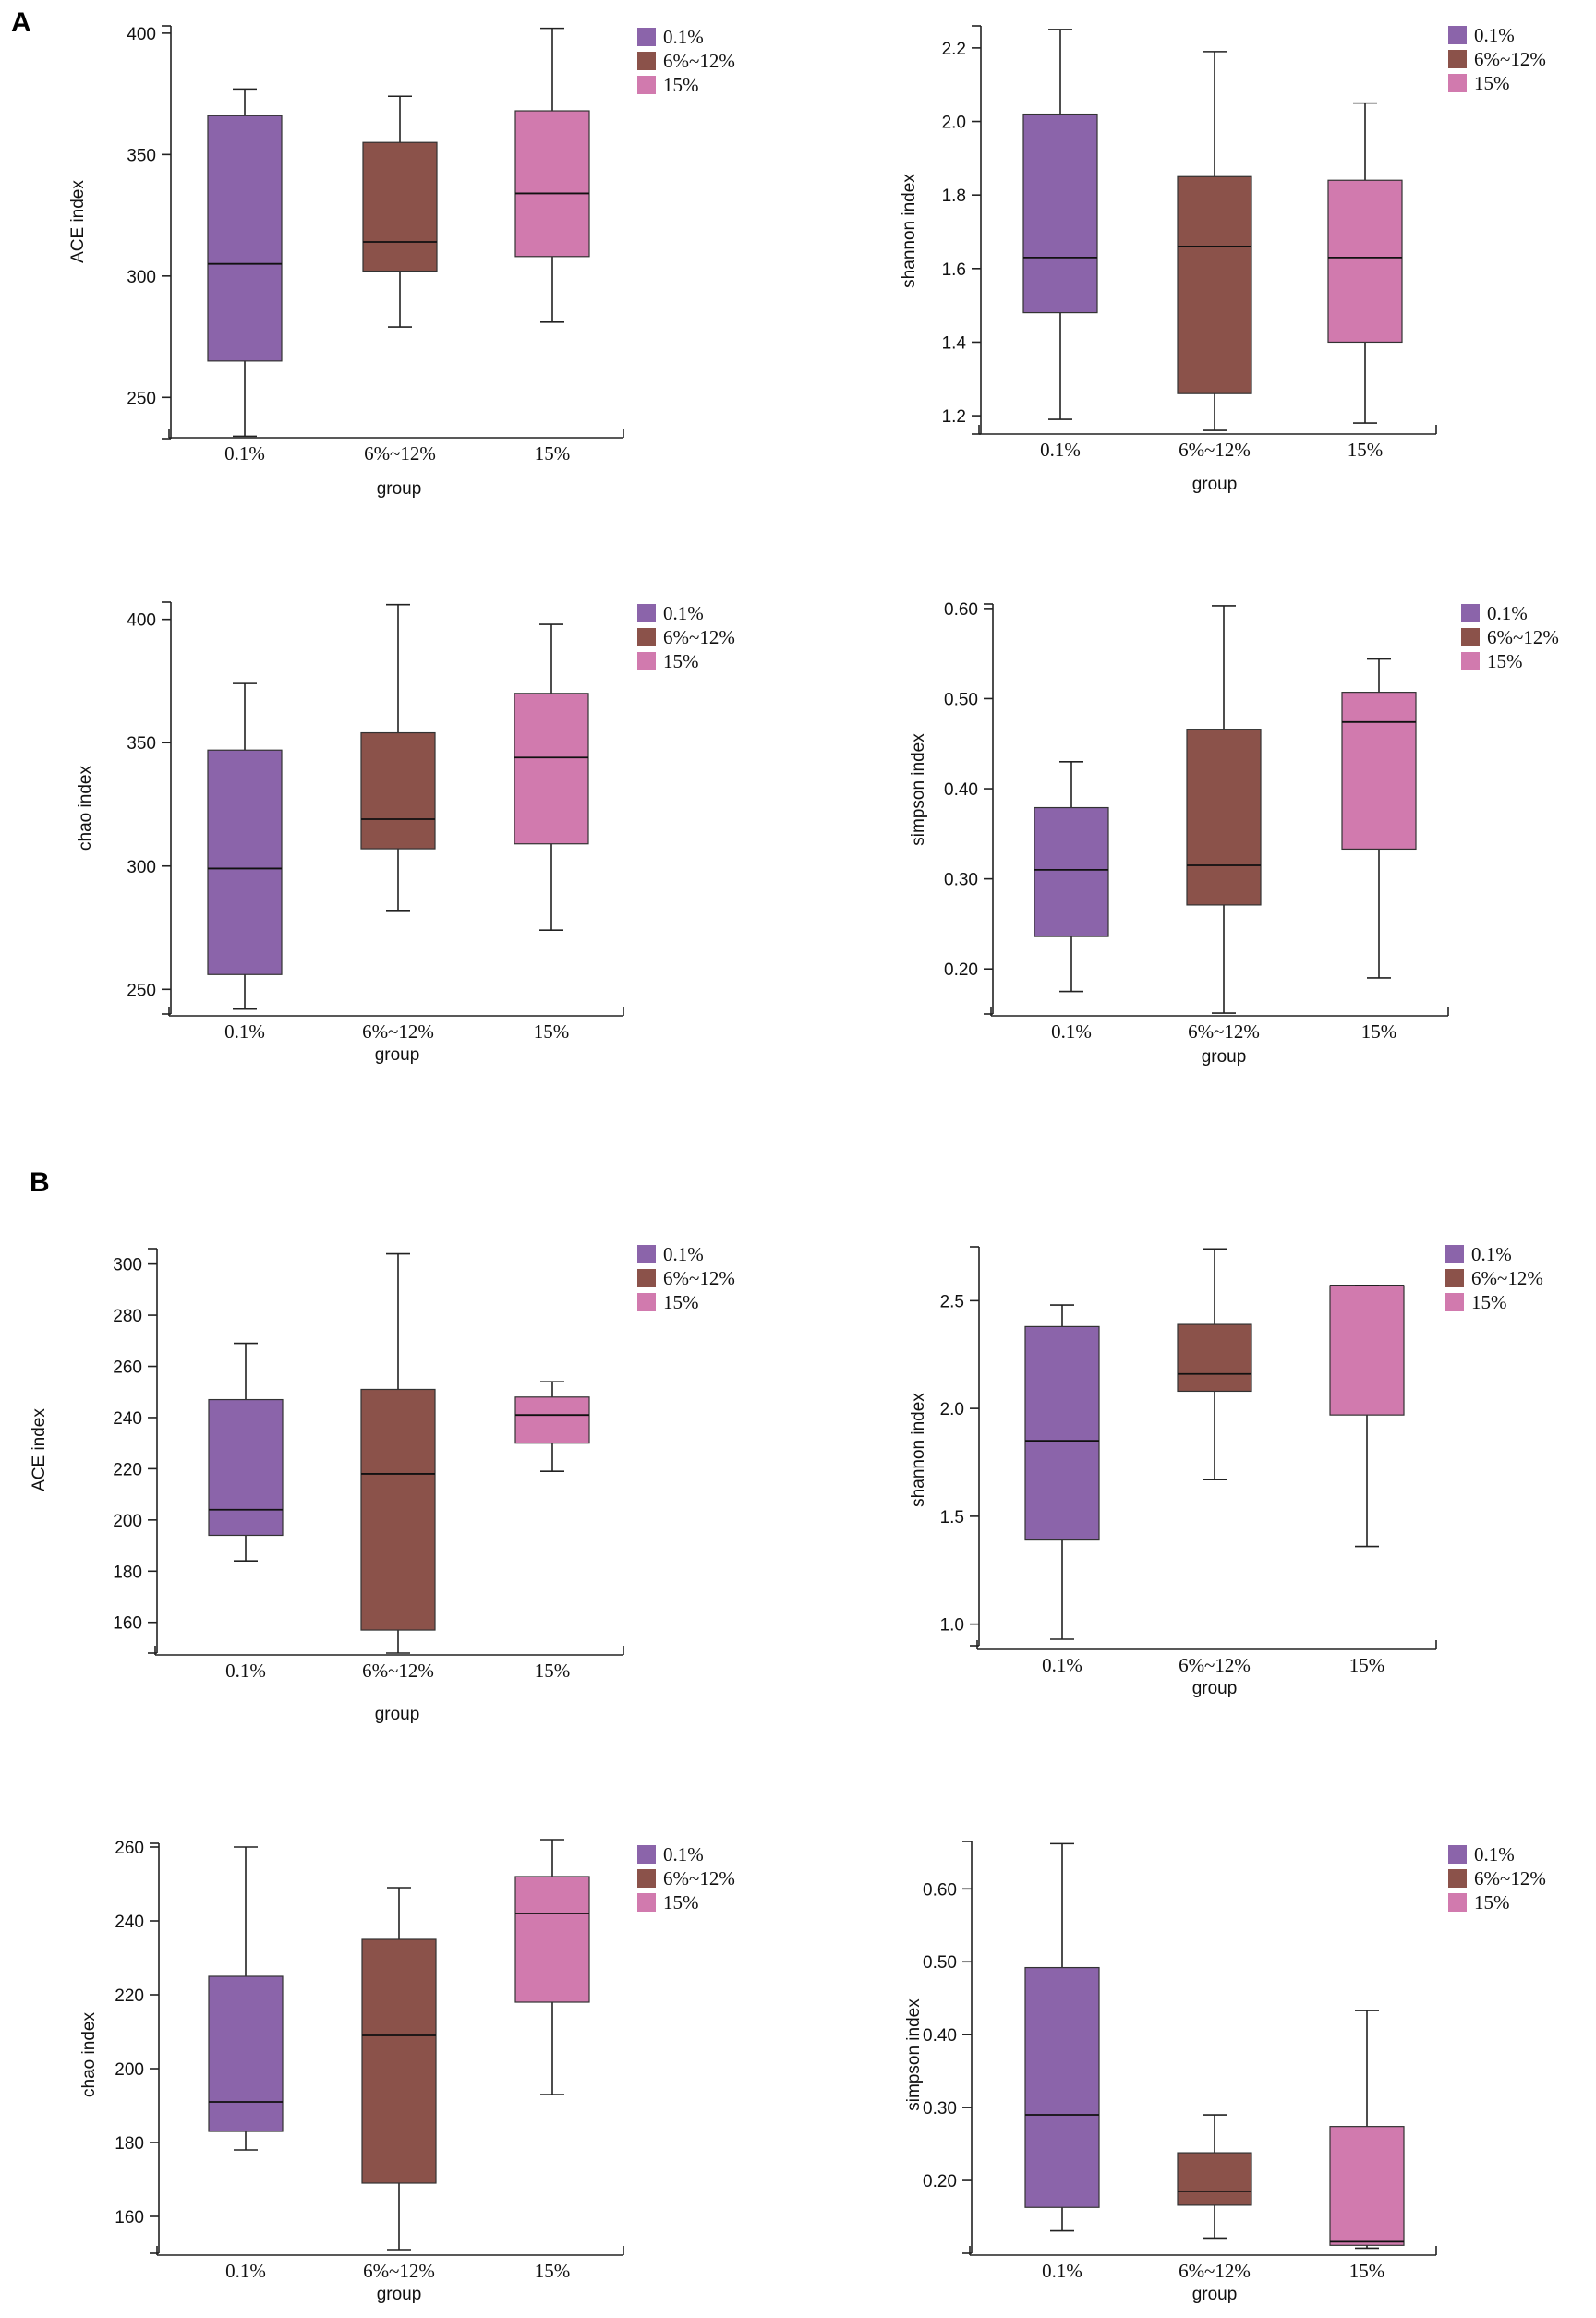 The width and height of the screenshot is (1596, 2318). Describe the element at coordinates (141, 744) in the screenshot. I see `y-tick-label: 350` at that location.